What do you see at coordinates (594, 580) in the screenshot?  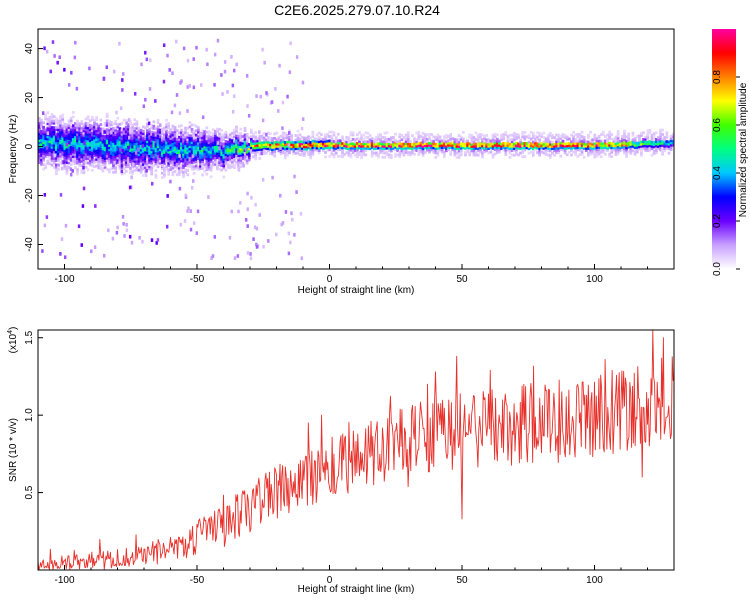 I see `snr-x-tick-label: 100` at bounding box center [594, 580].